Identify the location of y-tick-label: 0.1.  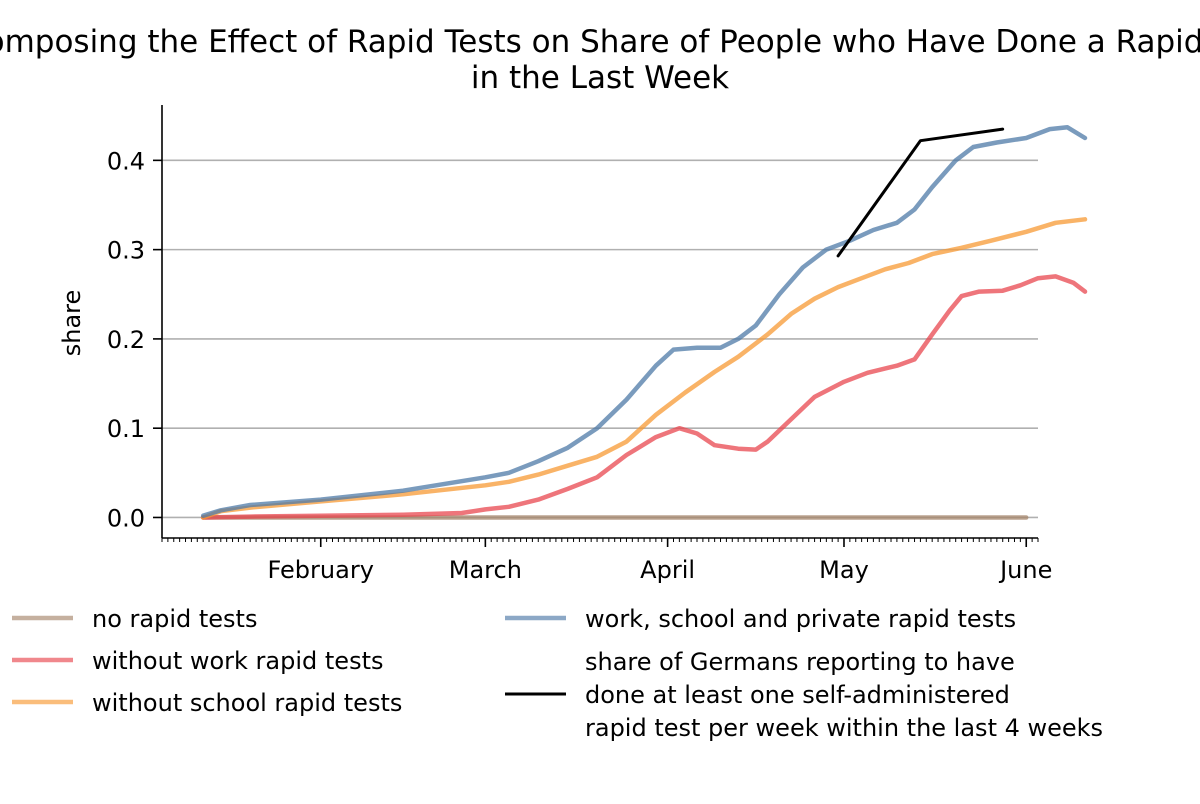
(126, 429).